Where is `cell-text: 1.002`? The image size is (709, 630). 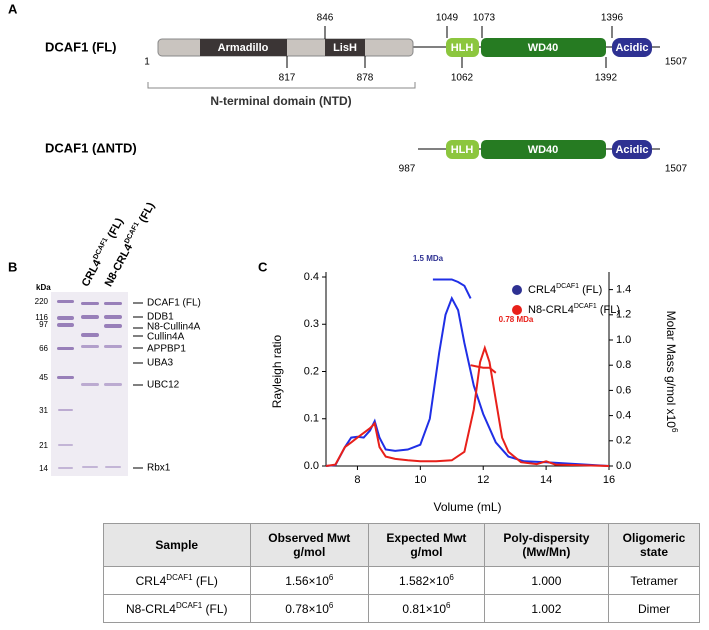
cell-text: 1.002 is located at coordinates (546, 608).